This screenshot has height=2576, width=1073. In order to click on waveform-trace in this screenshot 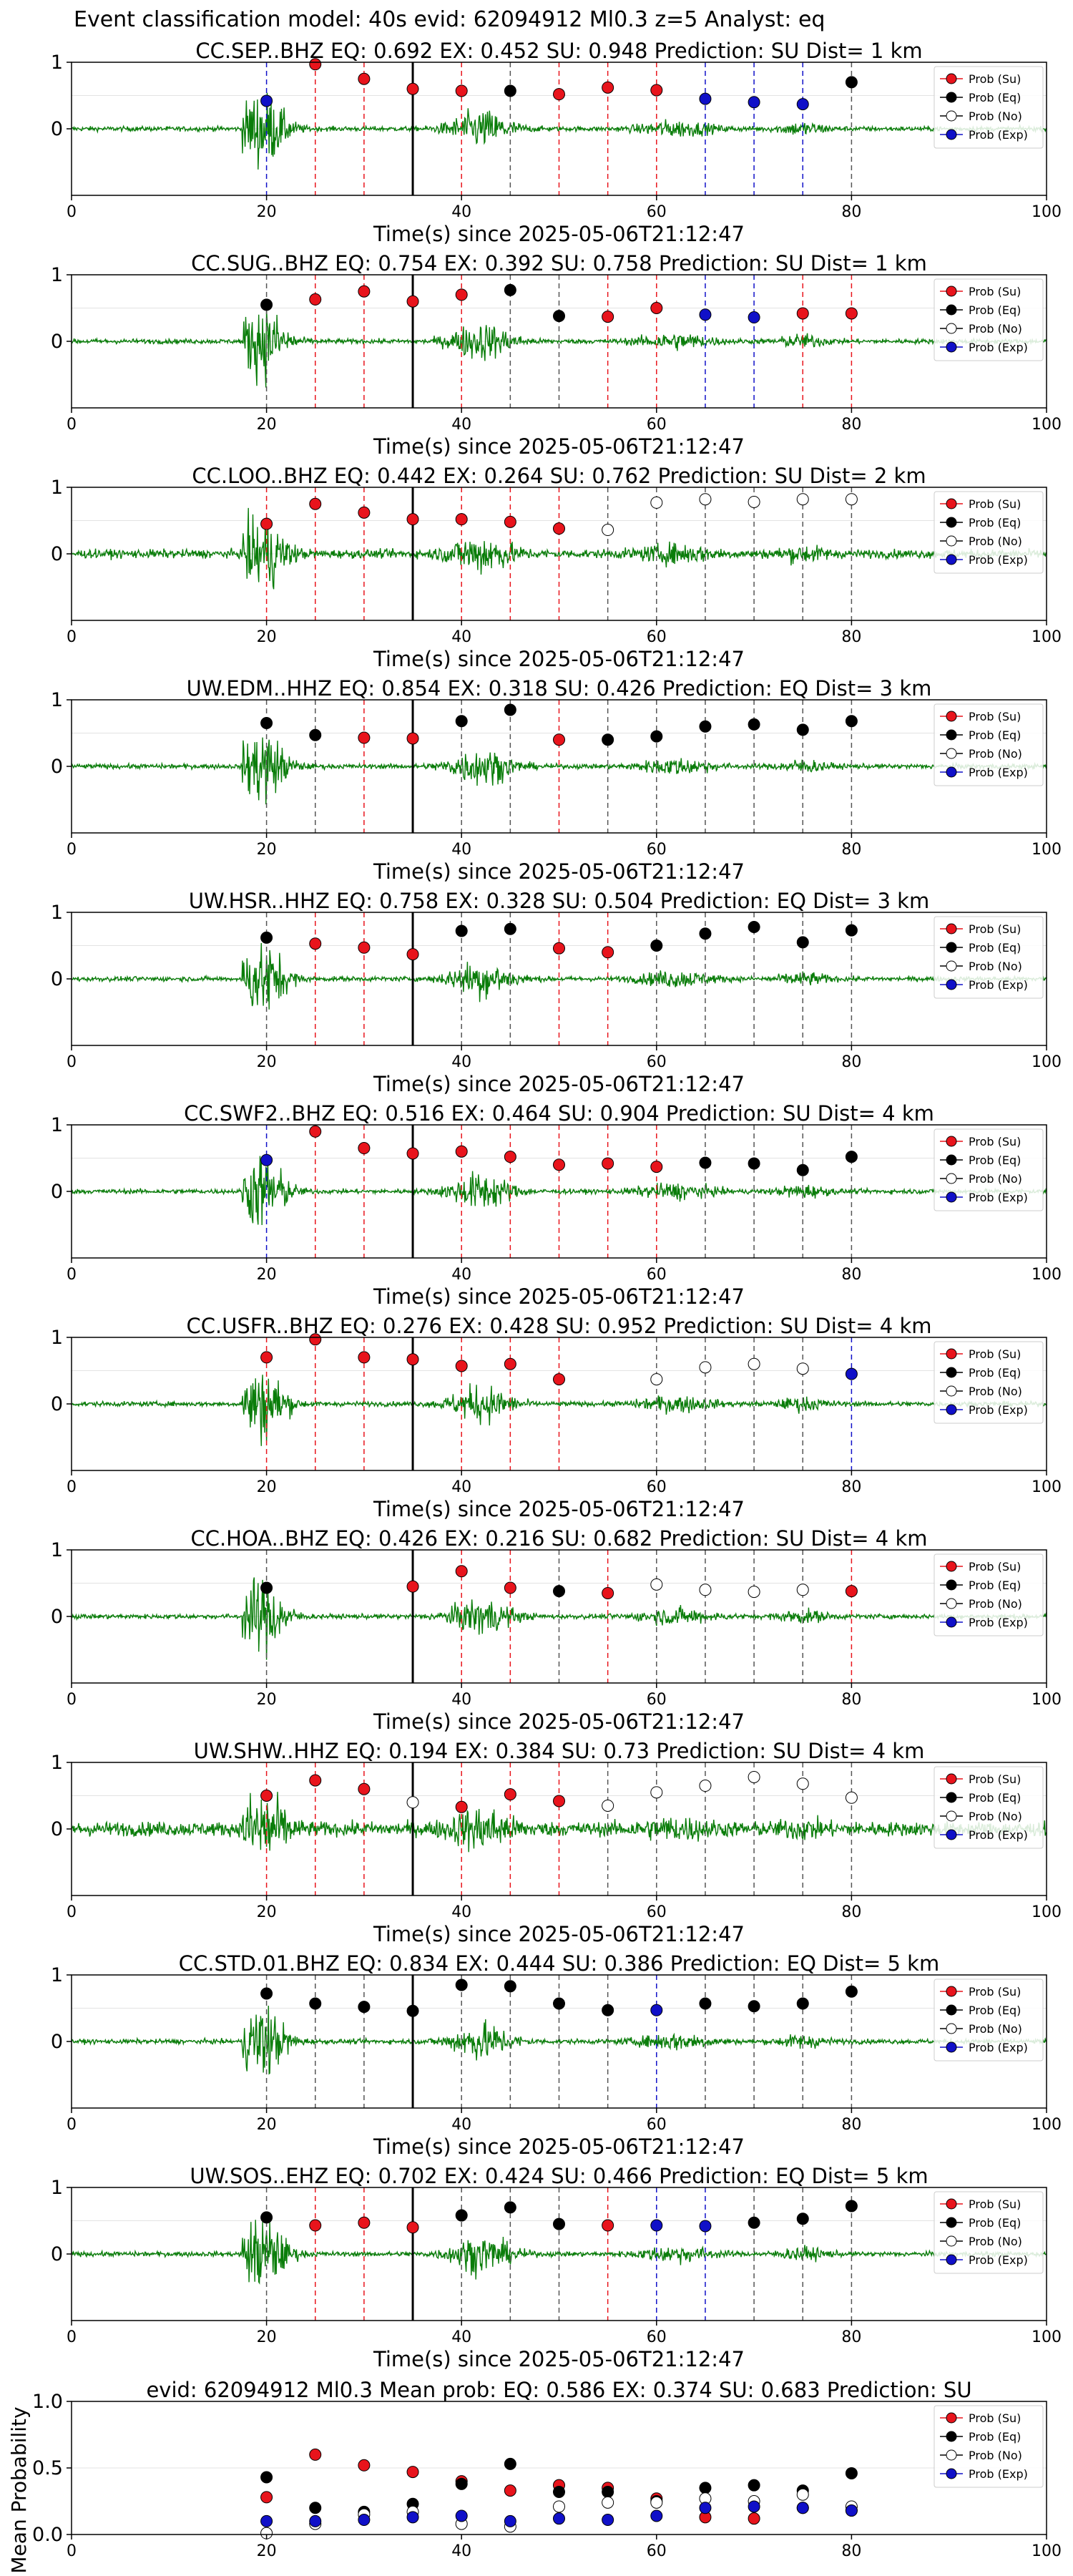, I will do `click(559, 1618)`.